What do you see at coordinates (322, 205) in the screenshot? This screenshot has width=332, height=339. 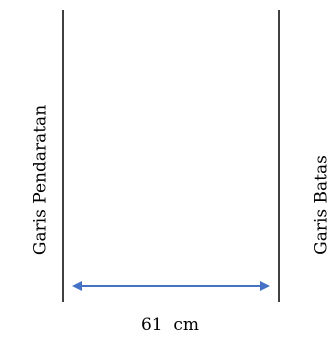 I see `boundary-line-label: Garis Batas` at bounding box center [322, 205].